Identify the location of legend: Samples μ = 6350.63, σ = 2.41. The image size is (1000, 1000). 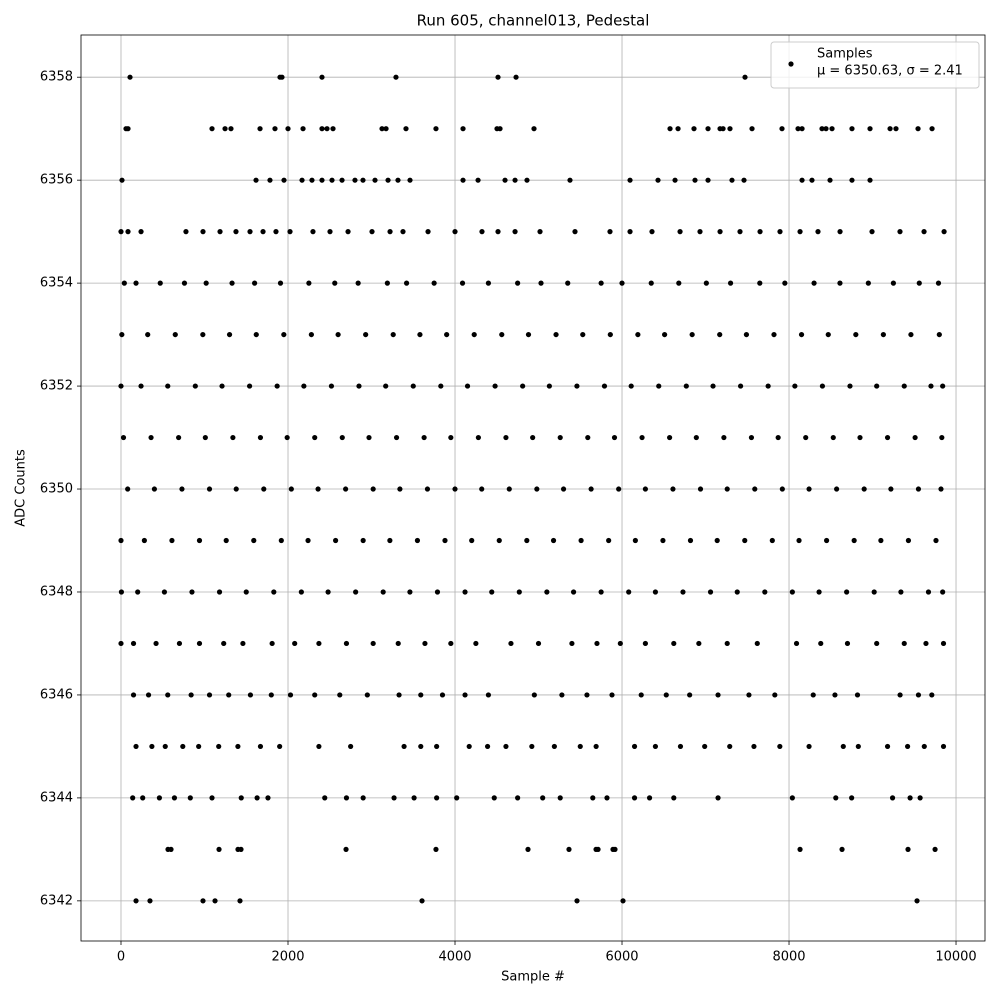
(875, 65).